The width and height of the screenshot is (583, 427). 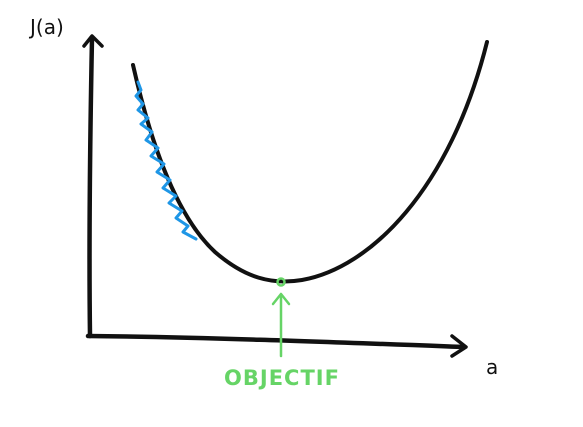 I want to click on target-arrow-icon, so click(x=281, y=325).